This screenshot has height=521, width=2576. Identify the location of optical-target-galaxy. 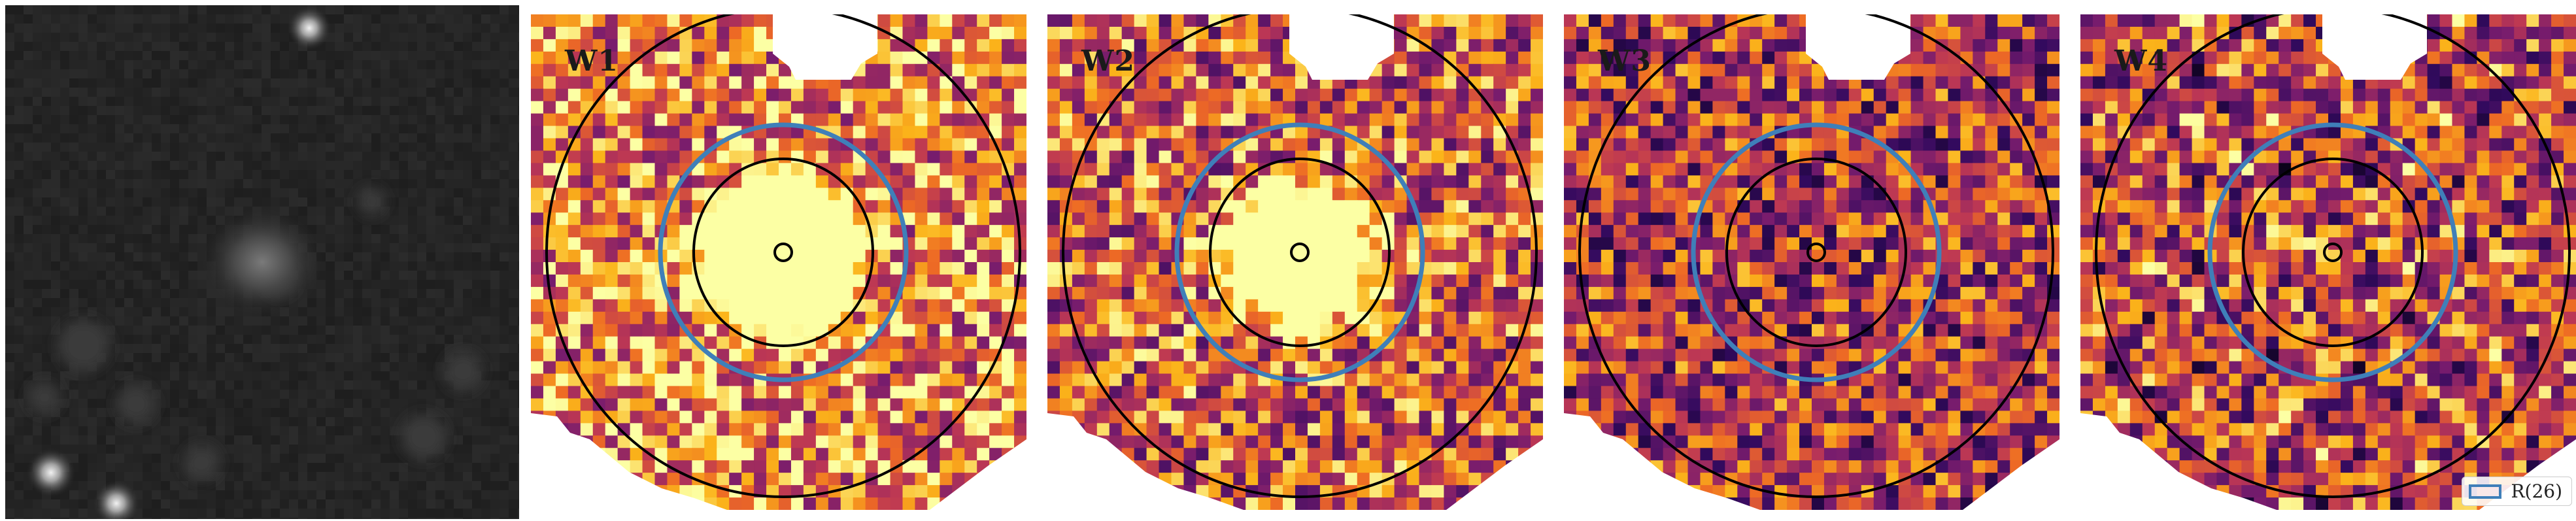
(262, 262).